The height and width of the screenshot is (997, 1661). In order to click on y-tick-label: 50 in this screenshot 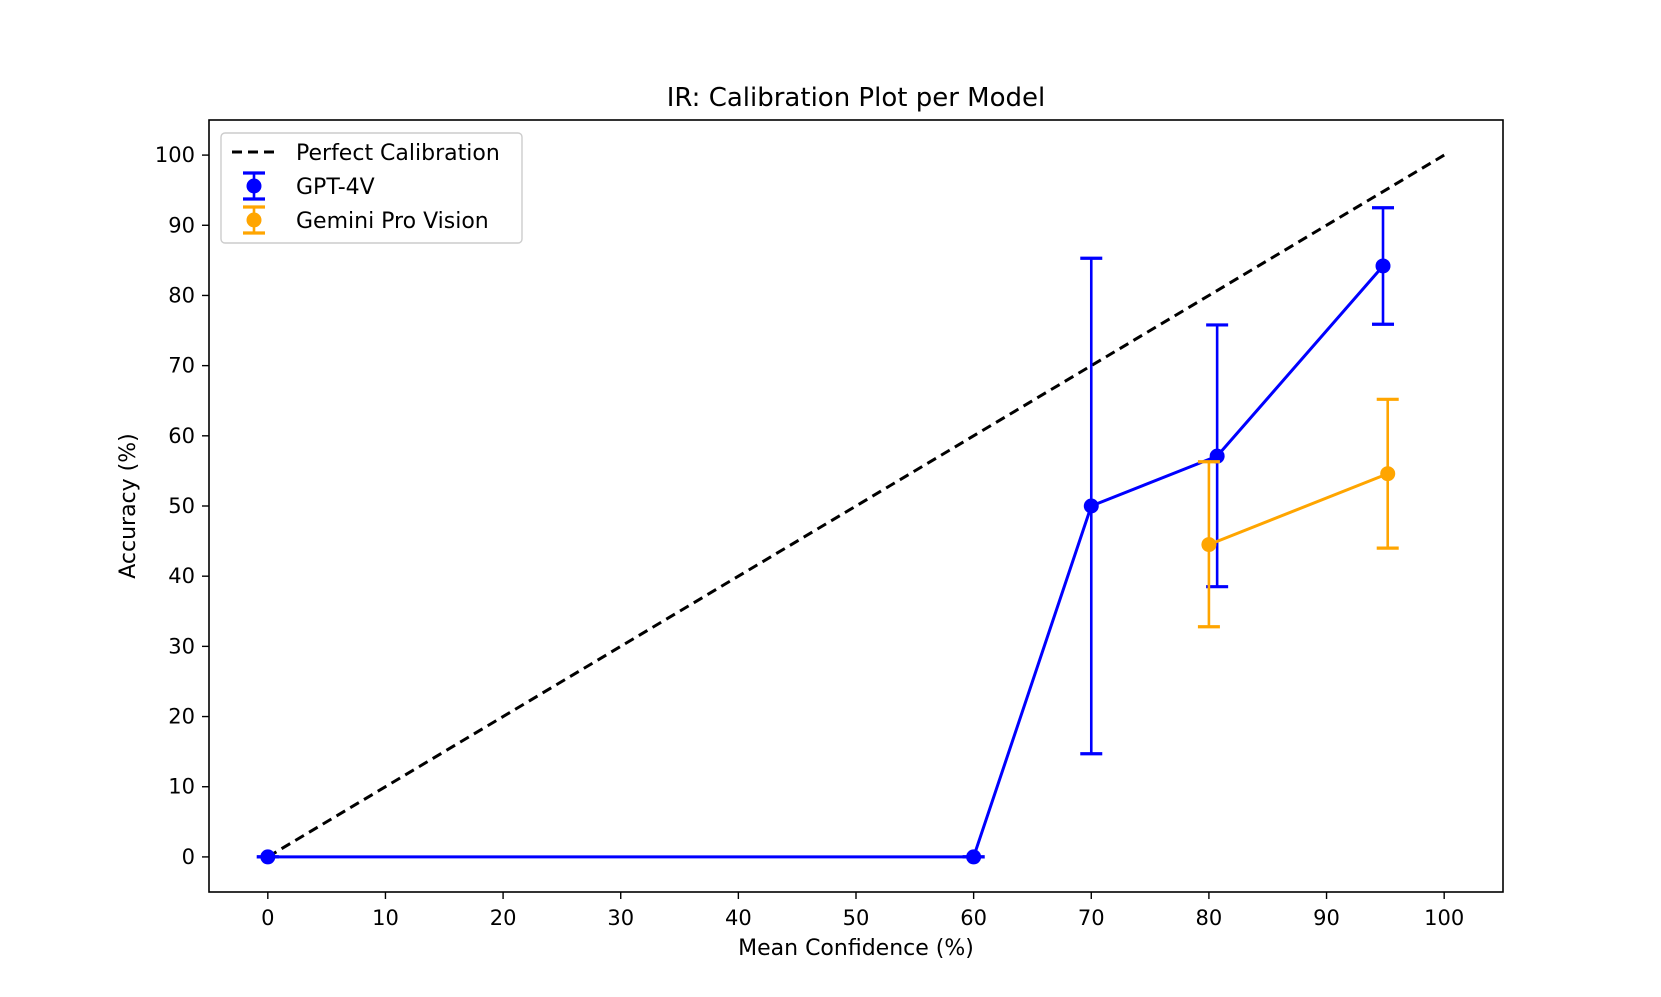, I will do `click(181, 506)`.